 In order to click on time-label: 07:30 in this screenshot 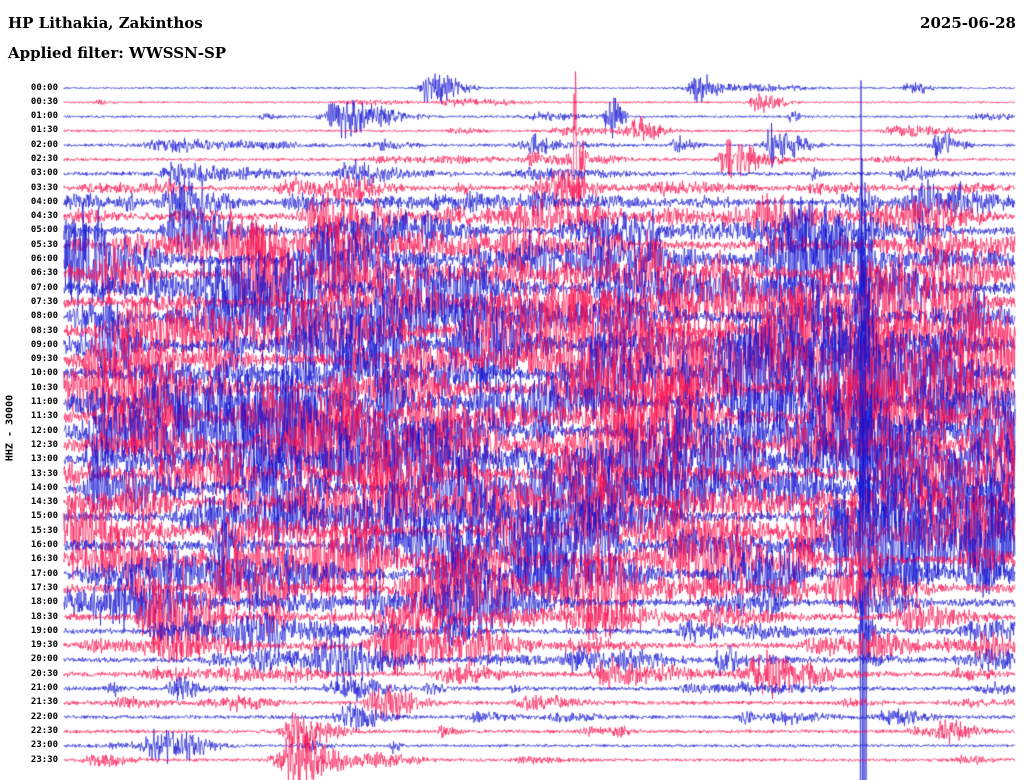, I will do `click(44, 301)`.